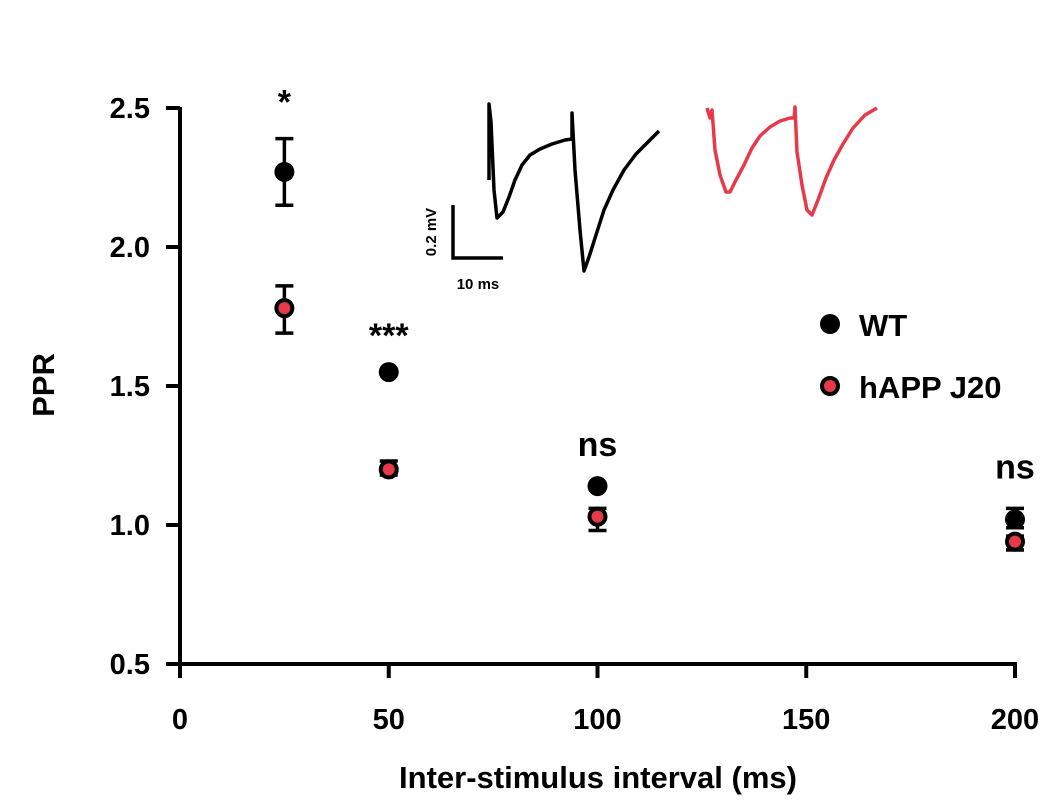 This screenshot has height=812, width=1045. I want to click on x-axis-title: Inter-stimulus interval (ms), so click(598, 777).